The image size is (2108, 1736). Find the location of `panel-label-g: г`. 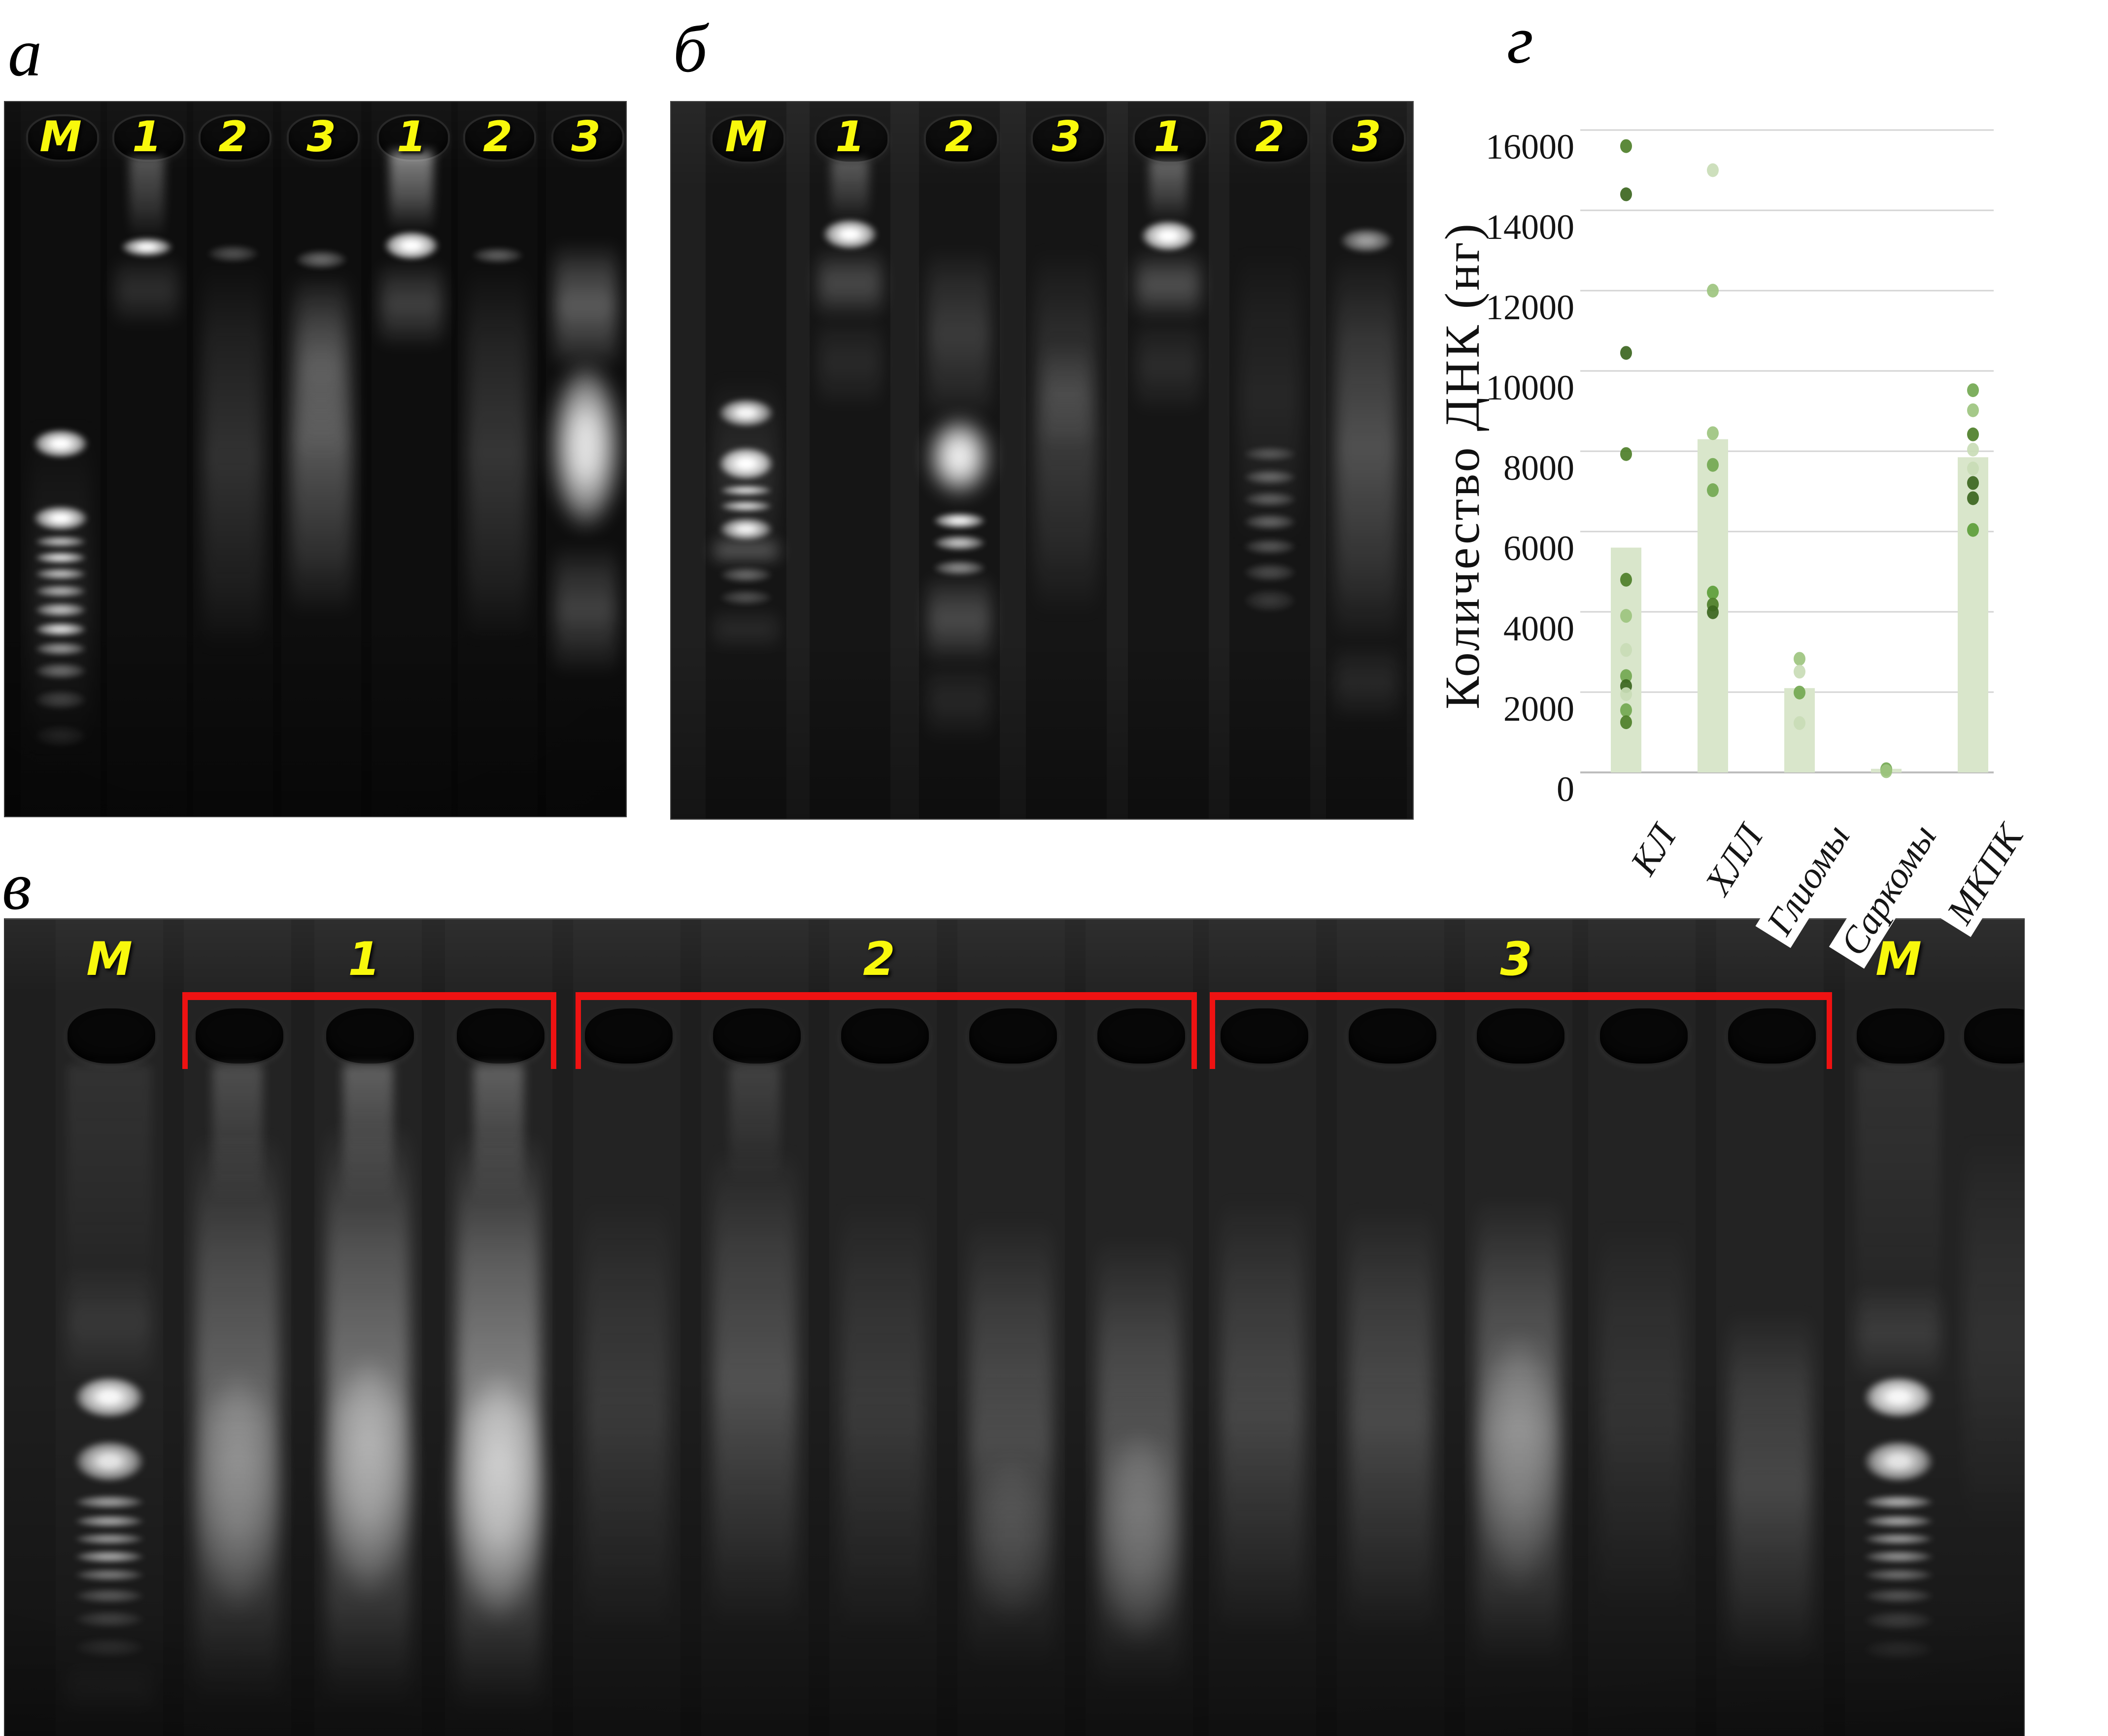

panel-label-g: г is located at coordinates (1520, 39).